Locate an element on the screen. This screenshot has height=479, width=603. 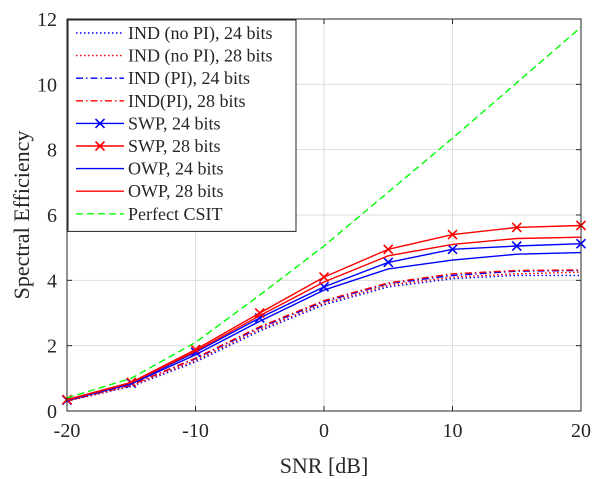
y-tick-label: 4 is located at coordinates (52, 281).